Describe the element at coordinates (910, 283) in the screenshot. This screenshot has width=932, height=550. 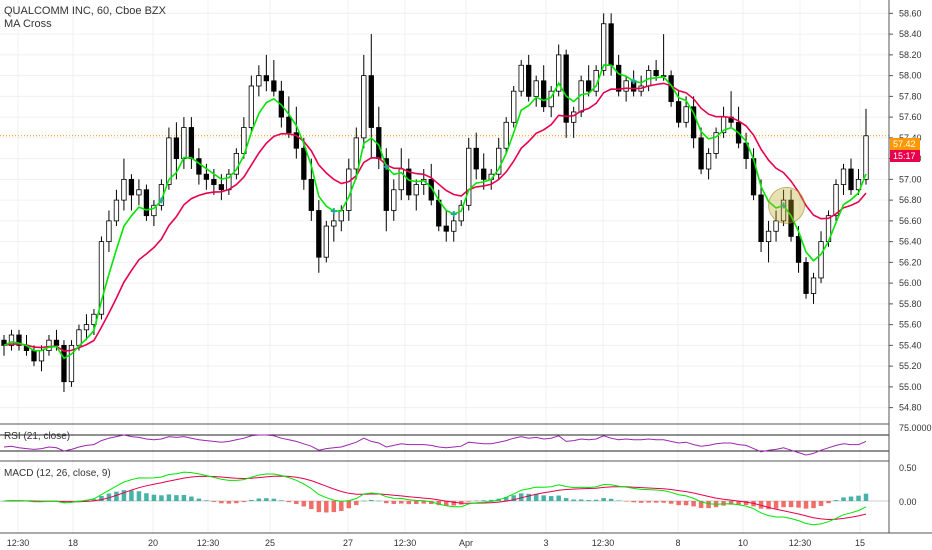
I see `price-tick-label: 56.00` at that location.